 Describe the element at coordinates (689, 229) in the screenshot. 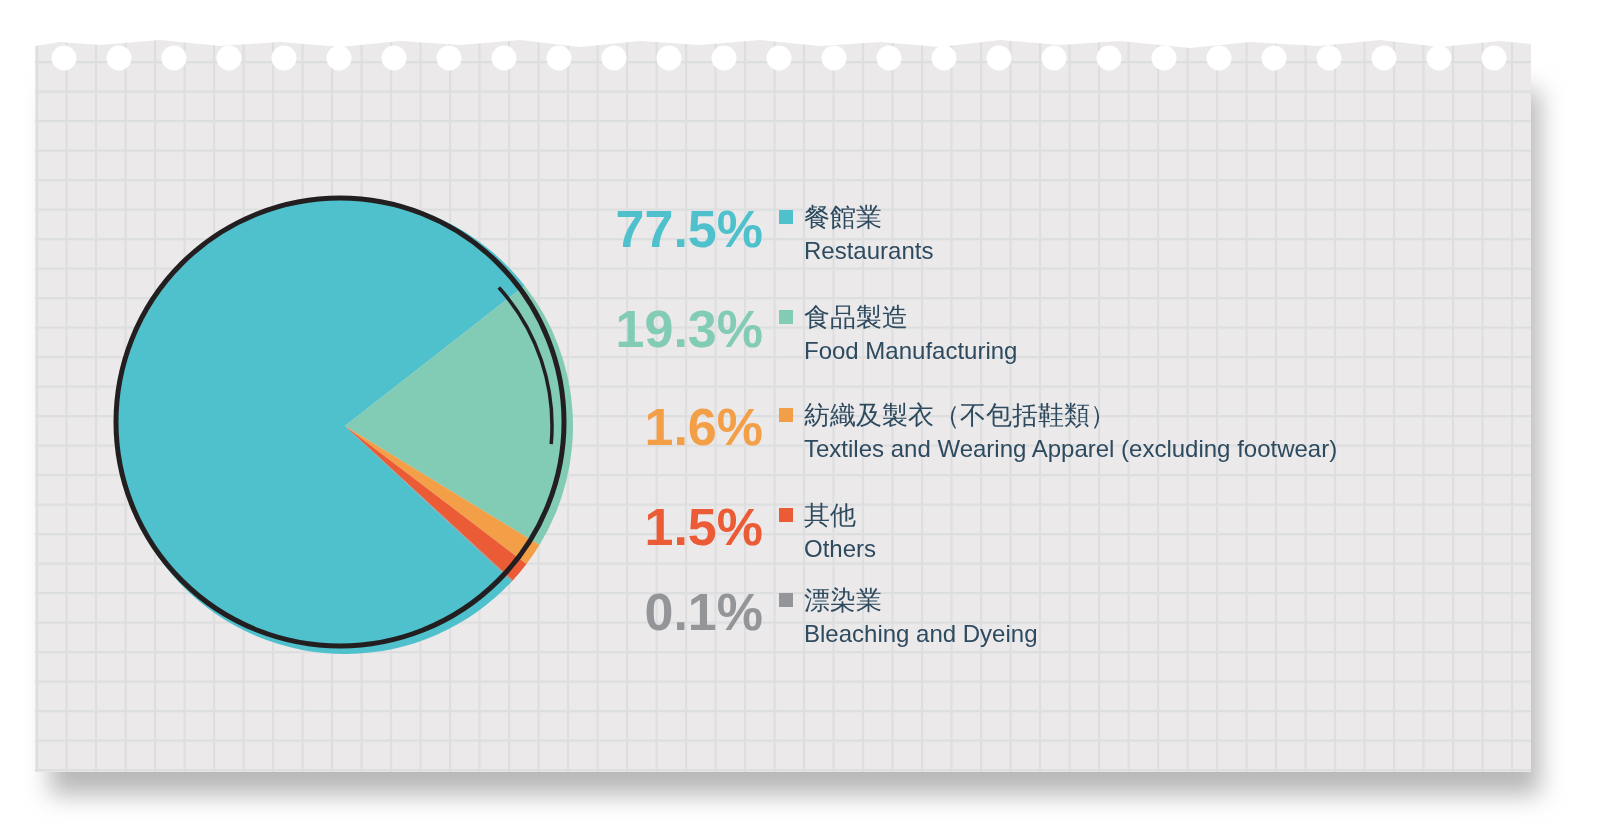

I see `data-label: 77.5%` at that location.